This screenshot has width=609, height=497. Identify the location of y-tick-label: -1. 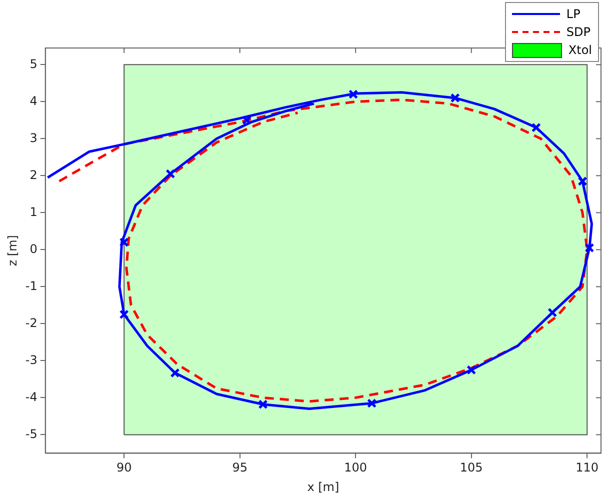
(31, 285).